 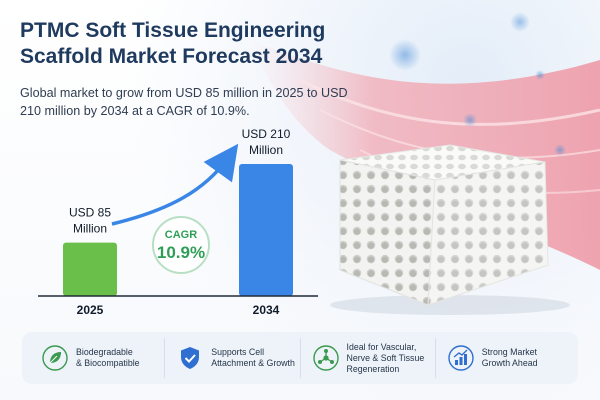 I want to click on feature-text: Strong Market Growth Ahead, so click(x=510, y=358).